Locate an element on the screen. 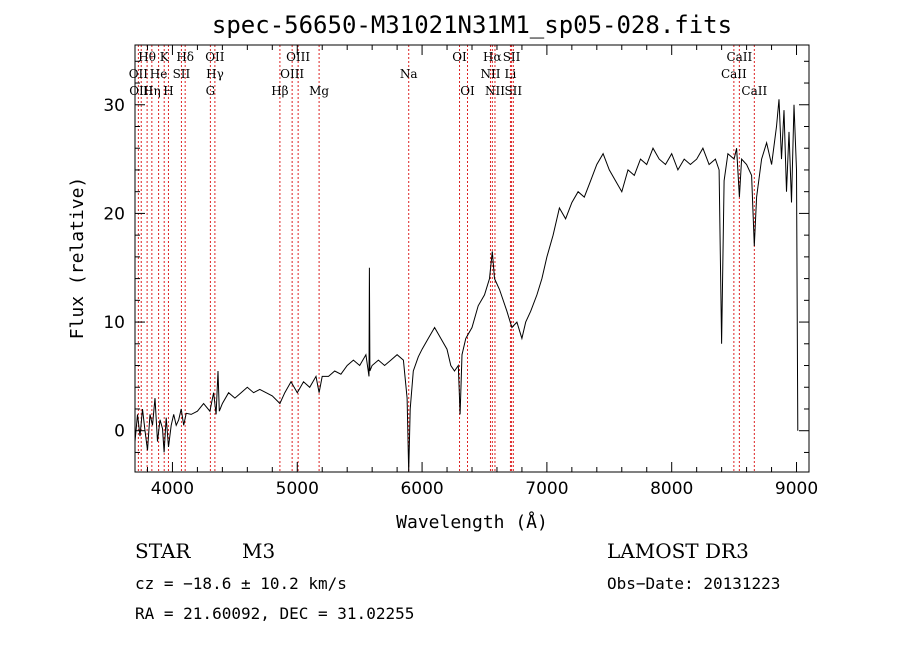 This screenshot has width=900, height=649. line-label: Hη is located at coordinates (152, 91).